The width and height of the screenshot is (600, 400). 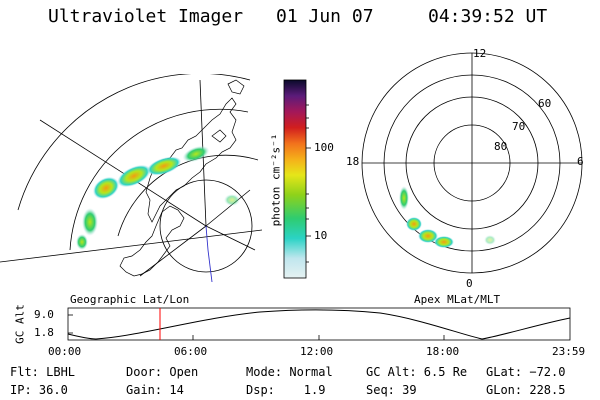 I want to click on latitude-arc-inner, so click(x=159, y=179).